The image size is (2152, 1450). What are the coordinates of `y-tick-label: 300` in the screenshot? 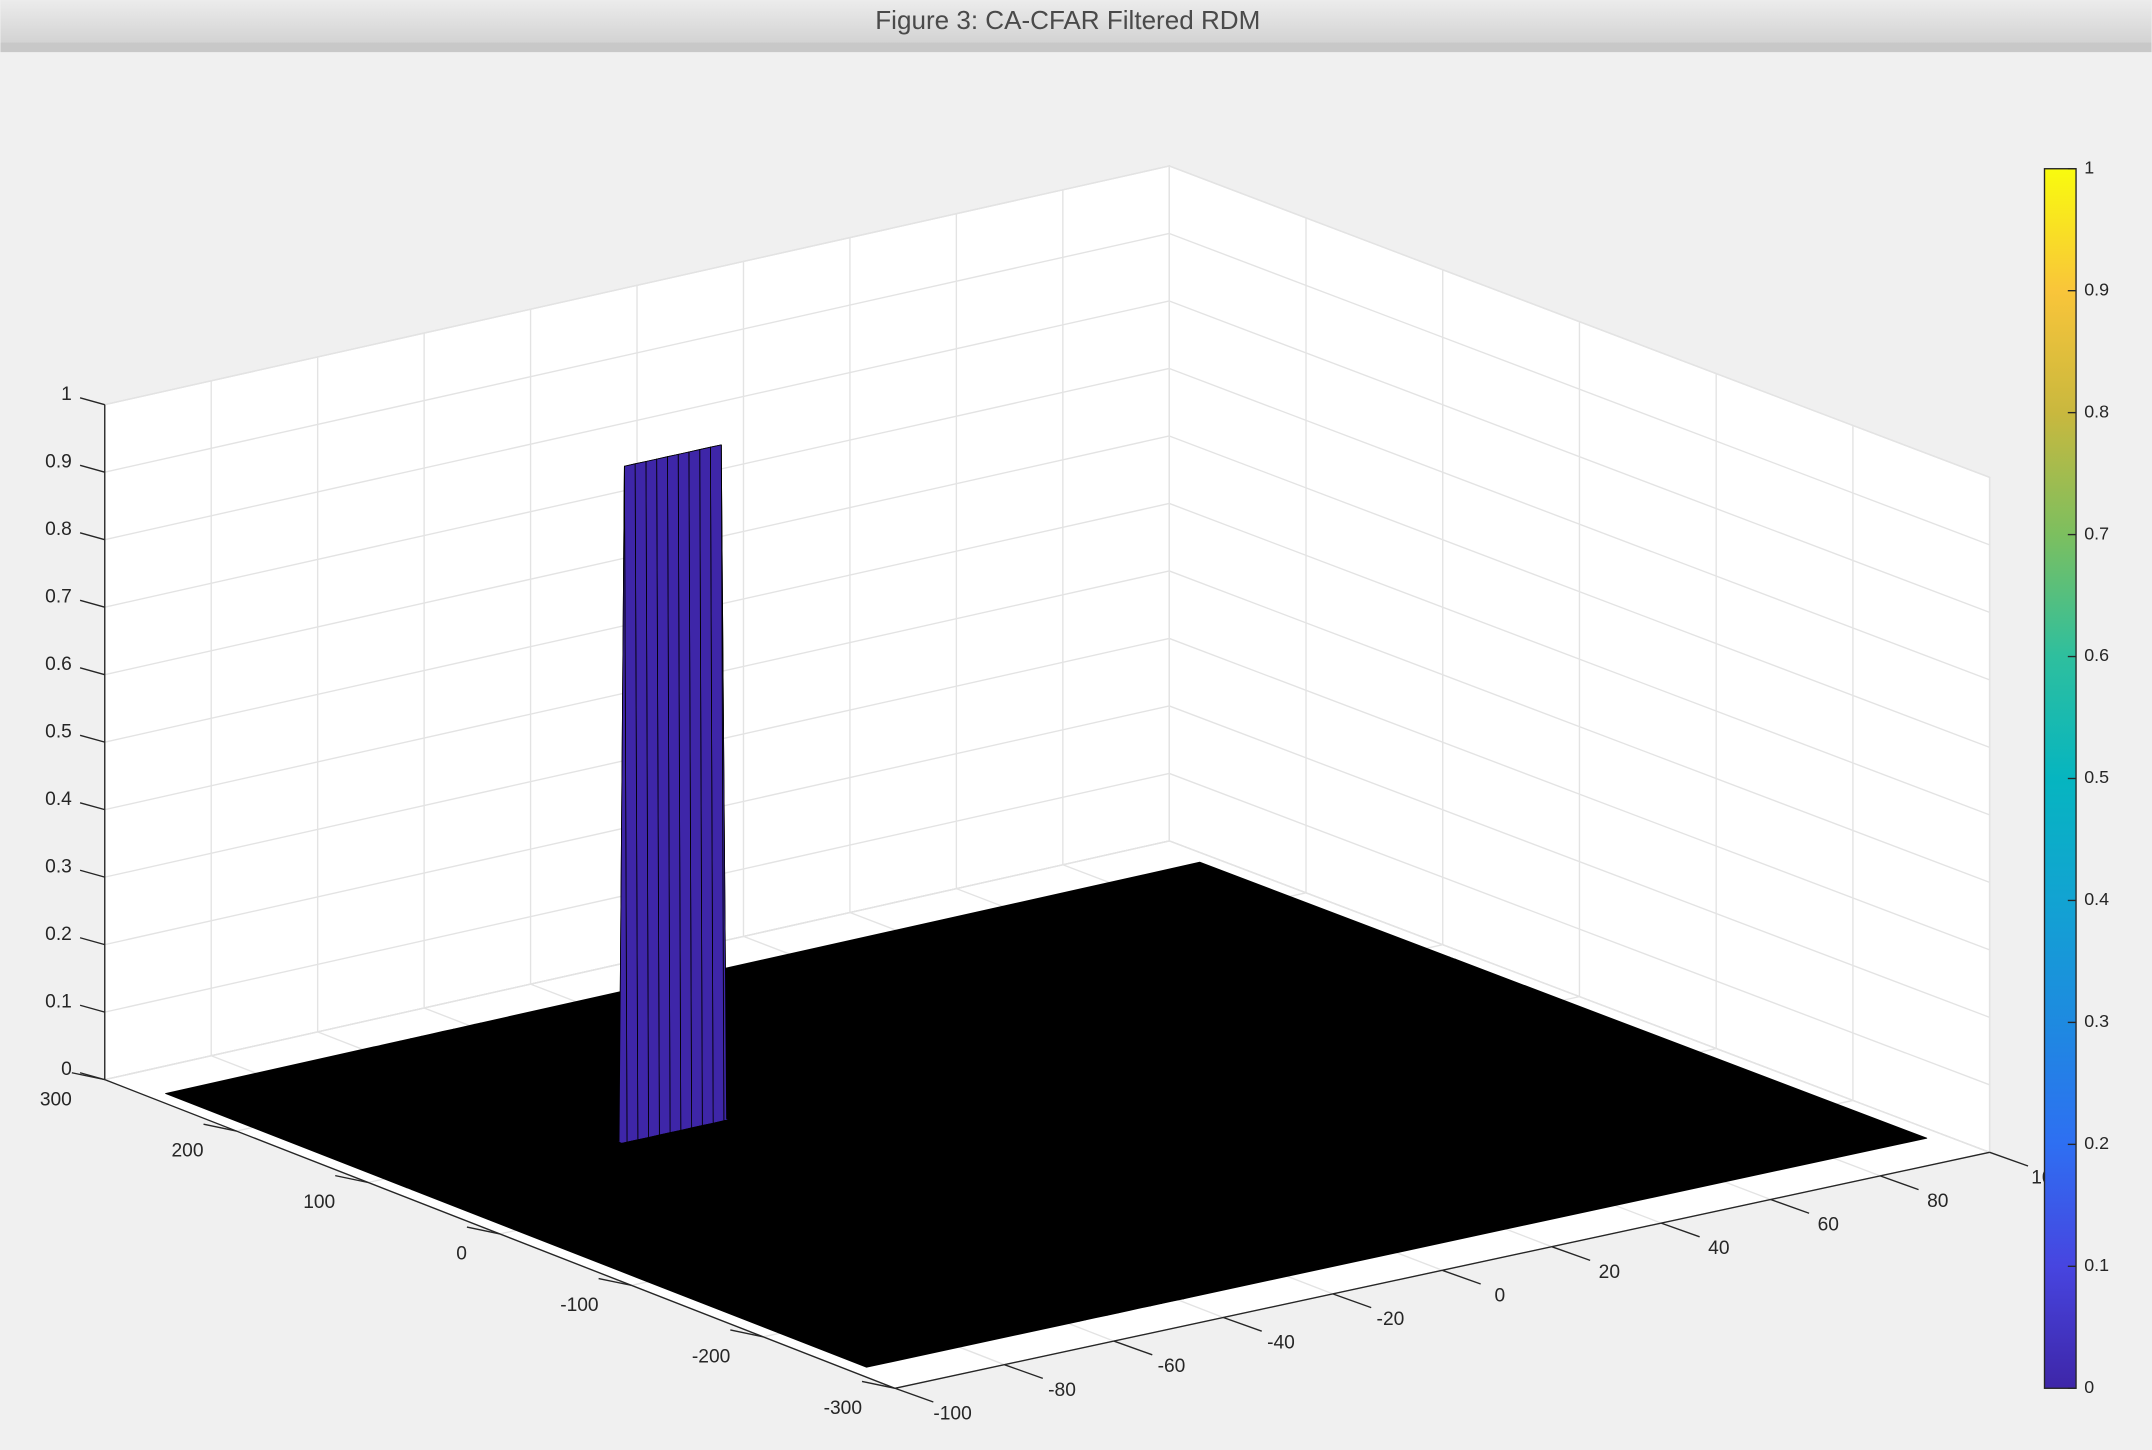 It's located at (56, 1099).